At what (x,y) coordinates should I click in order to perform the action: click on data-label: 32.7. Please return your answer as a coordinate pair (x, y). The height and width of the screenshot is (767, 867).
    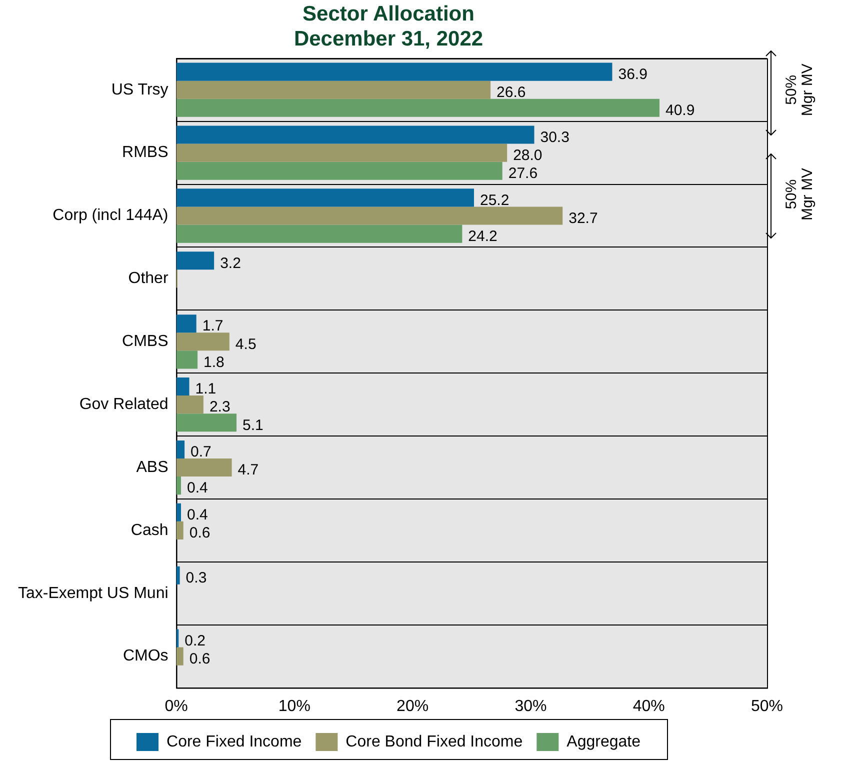
    Looking at the image, I should click on (583, 218).